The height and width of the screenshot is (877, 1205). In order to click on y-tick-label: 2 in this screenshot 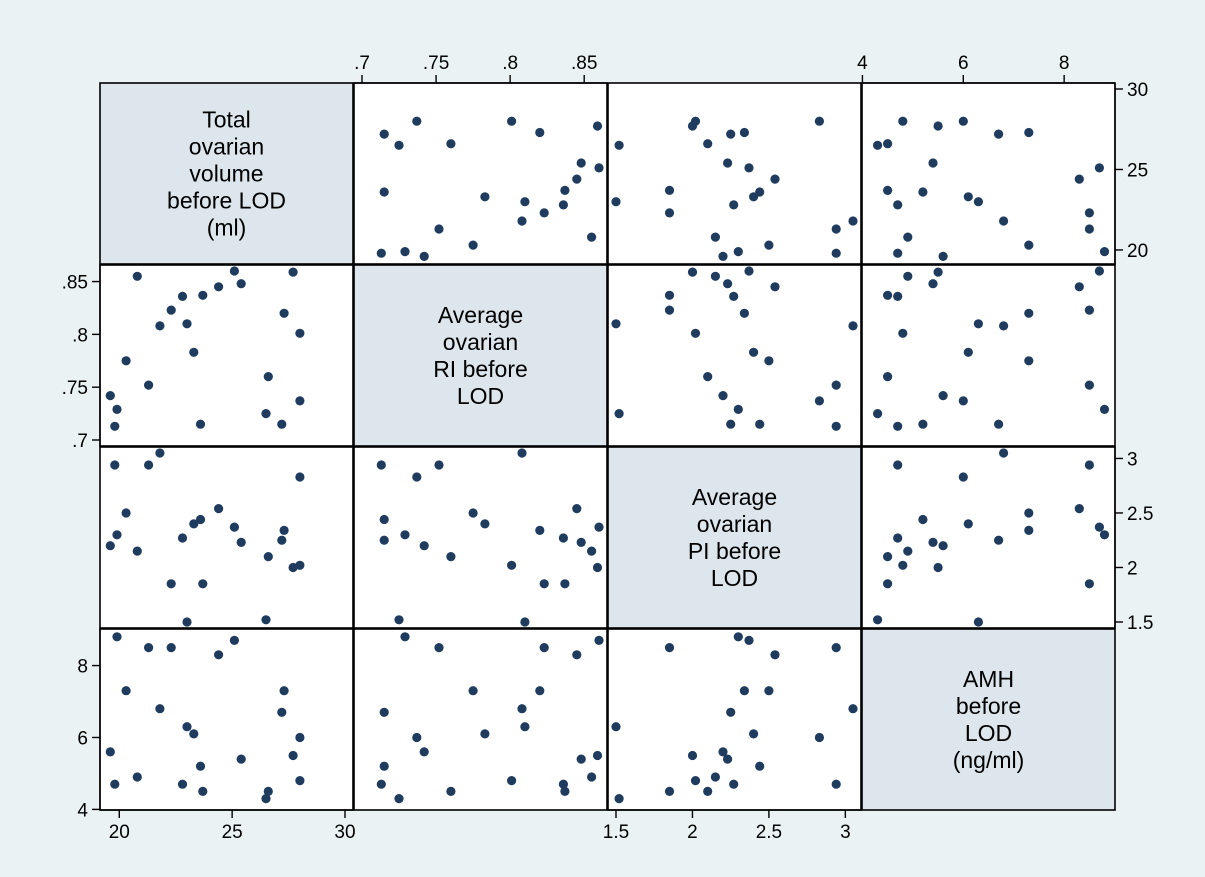, I will do `click(1132, 568)`.